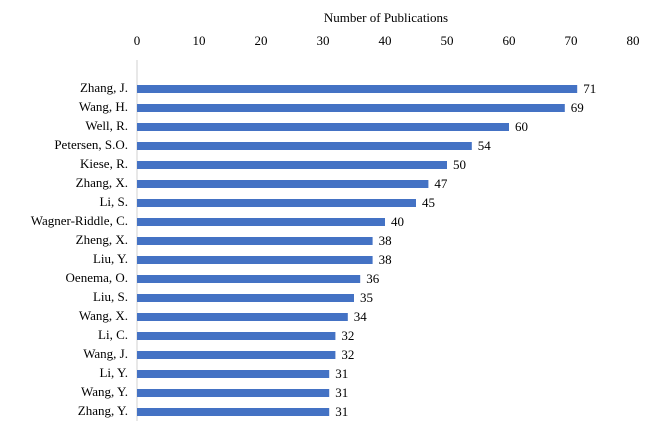 The height and width of the screenshot is (421, 646). I want to click on data-label: 60, so click(521, 126).